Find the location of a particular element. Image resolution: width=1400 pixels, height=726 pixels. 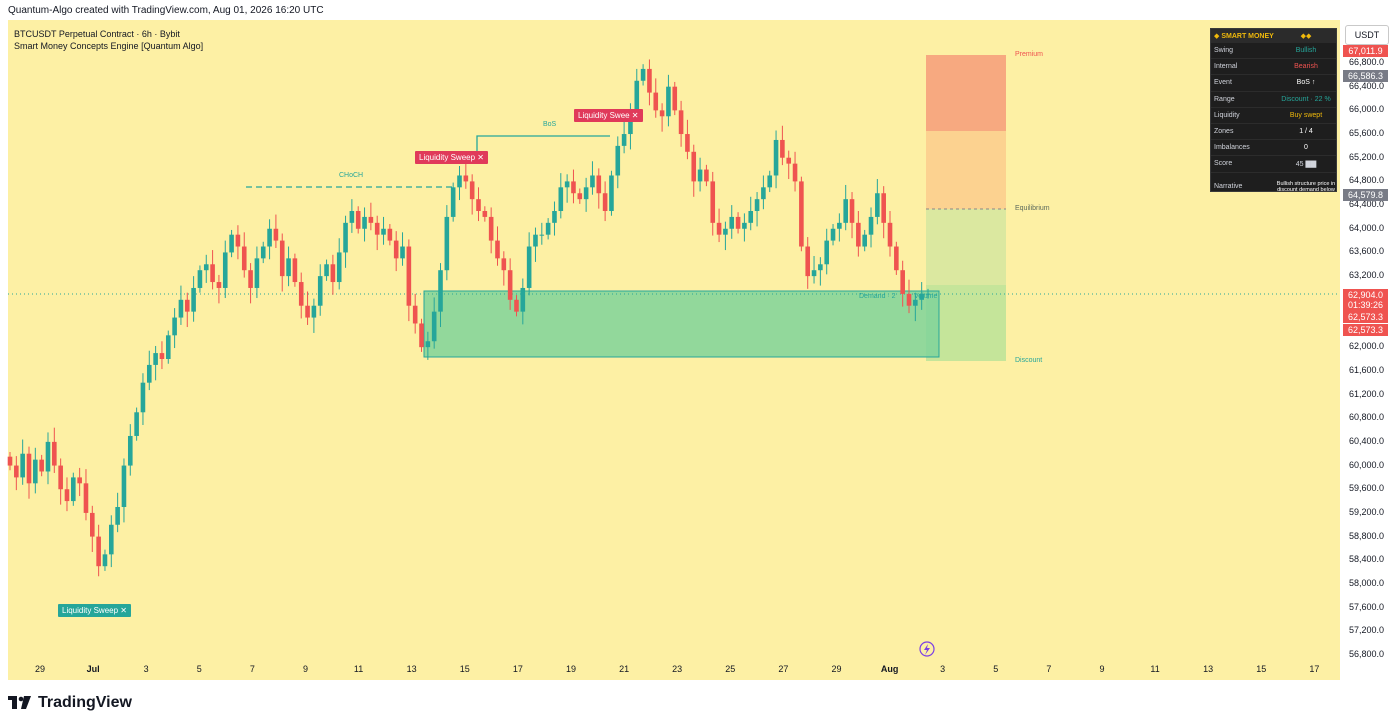

date-axis-tick: 9 is located at coordinates (305, 669).